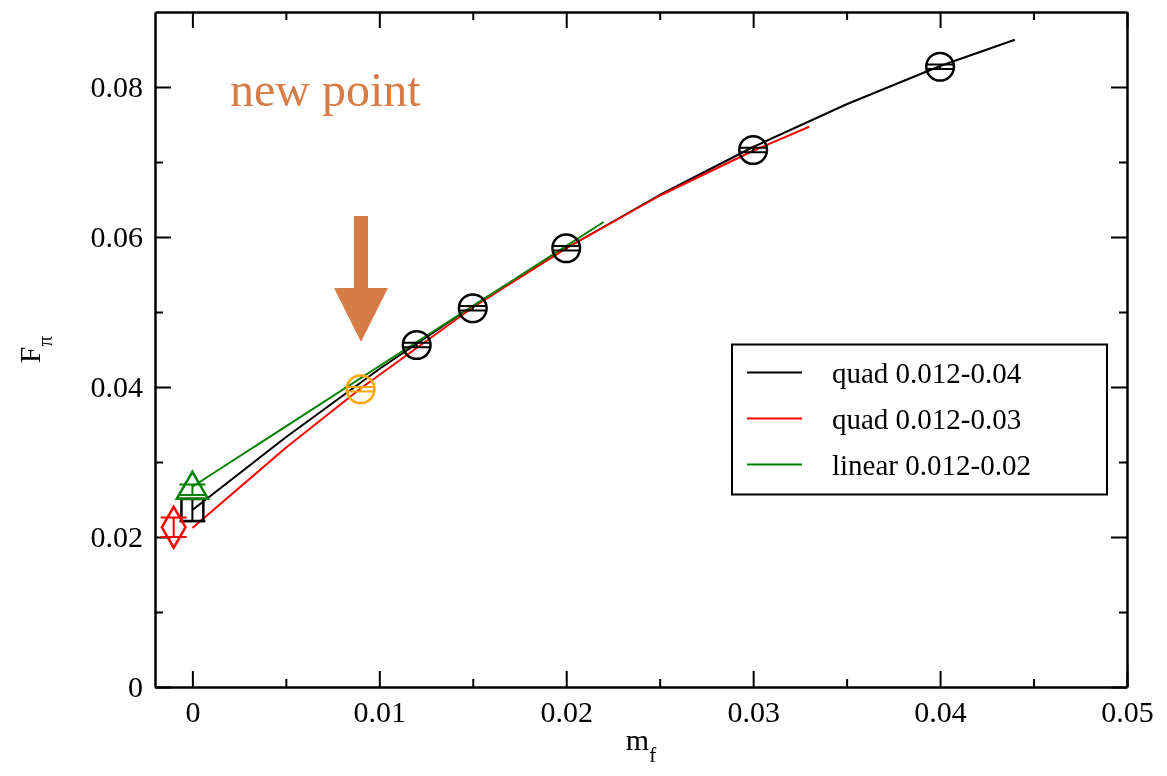  What do you see at coordinates (380, 712) in the screenshot?
I see `x-tick-label: 0.01` at bounding box center [380, 712].